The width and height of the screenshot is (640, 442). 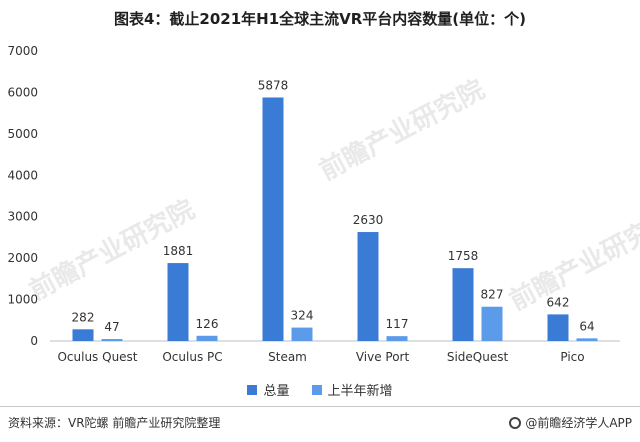 I want to click on y-tick-label: 0, so click(x=34, y=341).